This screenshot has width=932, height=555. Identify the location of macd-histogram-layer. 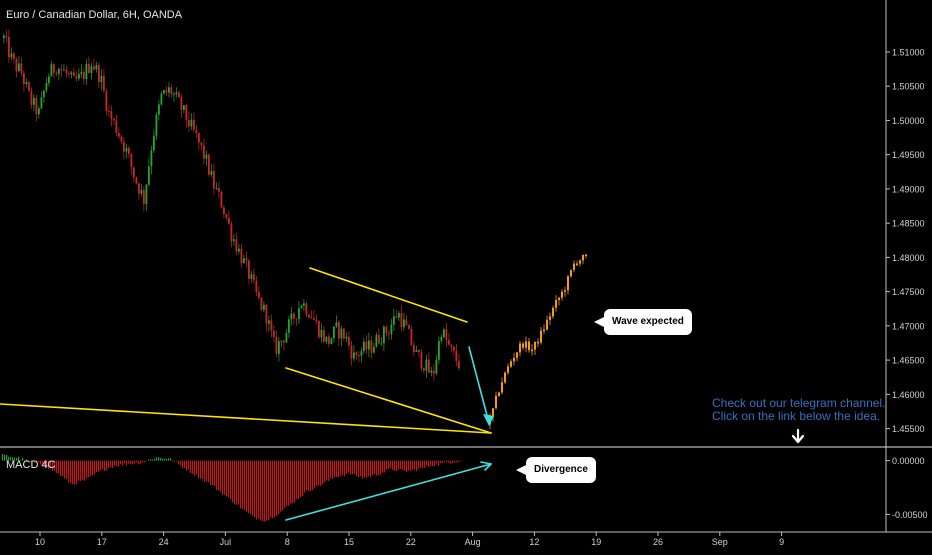
(232, 487).